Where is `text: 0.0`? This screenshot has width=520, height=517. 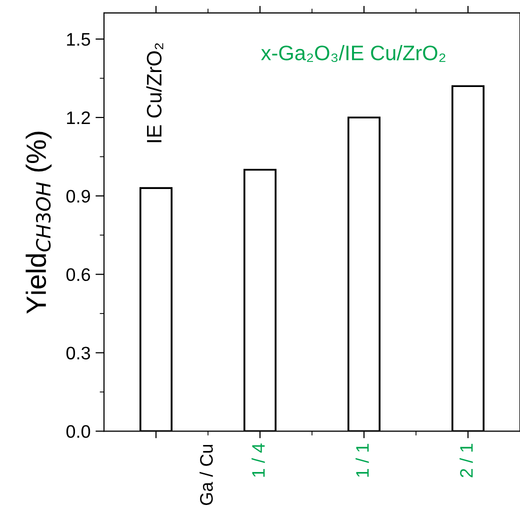 text: 0.0 is located at coordinates (78, 431).